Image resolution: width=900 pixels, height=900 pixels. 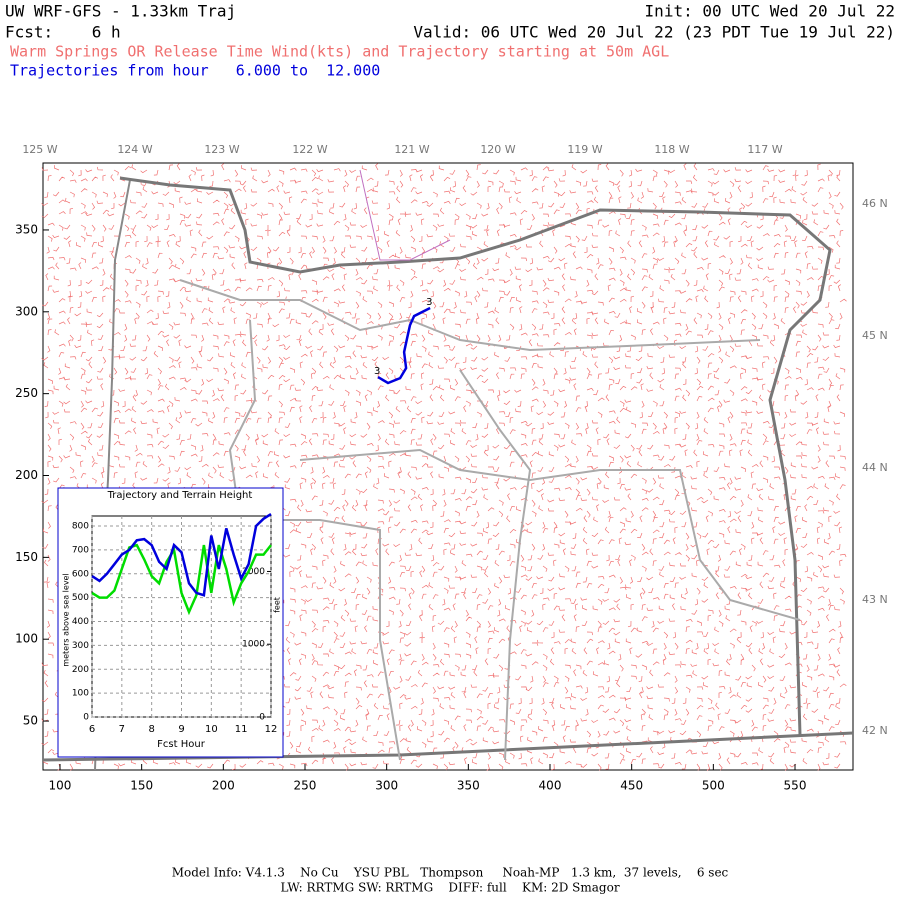 I want to click on trajectory, so click(x=404, y=345).